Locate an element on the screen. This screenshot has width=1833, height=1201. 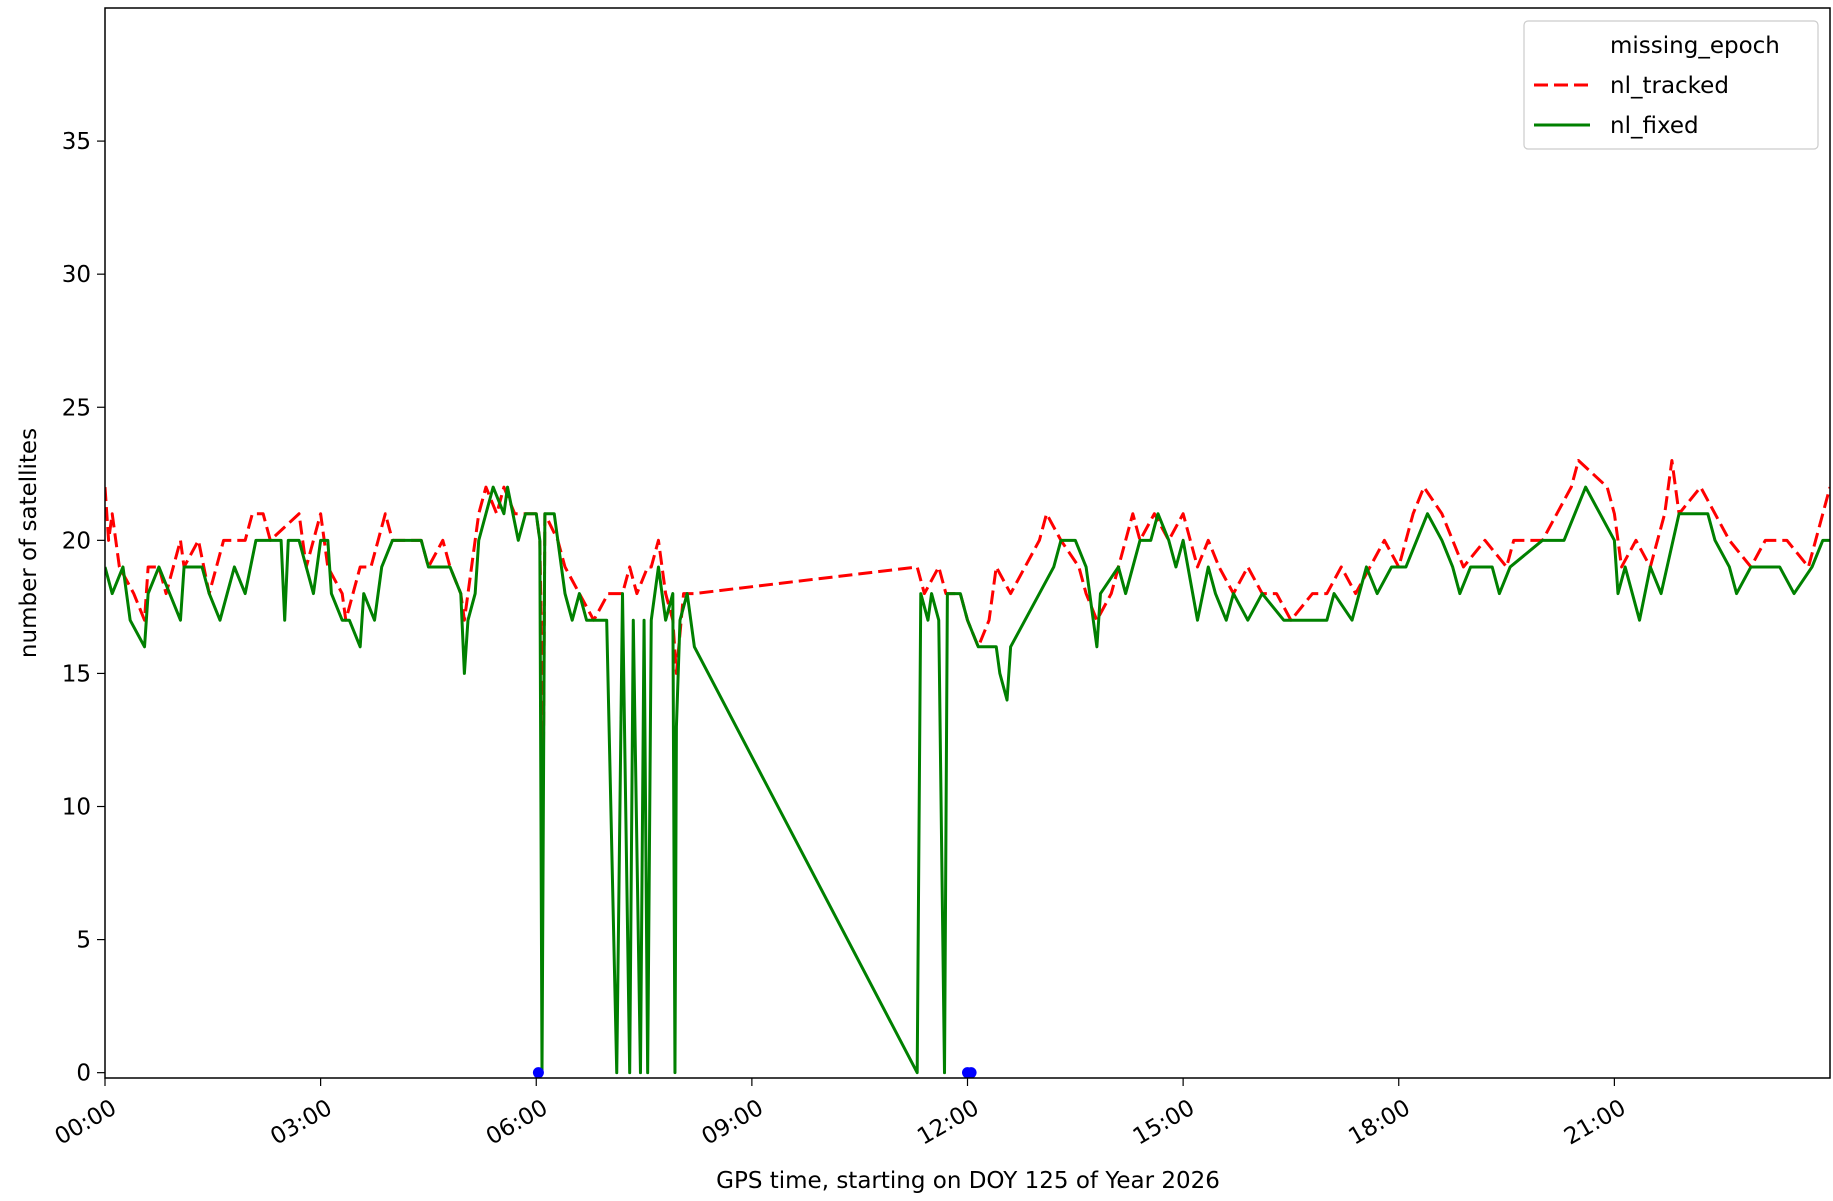
x-tick-label: 06:00 is located at coordinates (517, 1123).